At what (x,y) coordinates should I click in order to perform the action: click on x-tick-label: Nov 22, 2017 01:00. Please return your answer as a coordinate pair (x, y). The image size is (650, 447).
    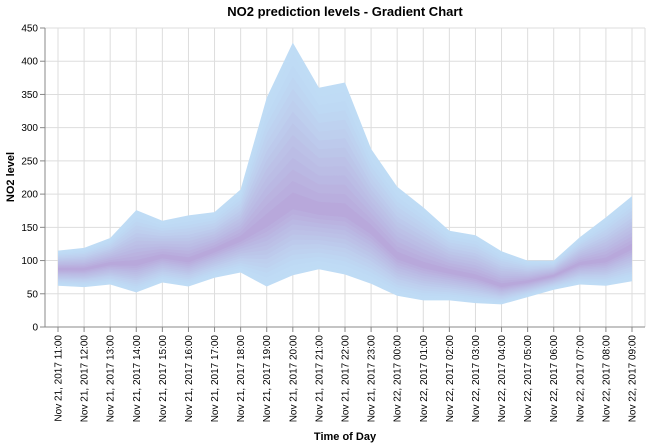
    Looking at the image, I should click on (424, 379).